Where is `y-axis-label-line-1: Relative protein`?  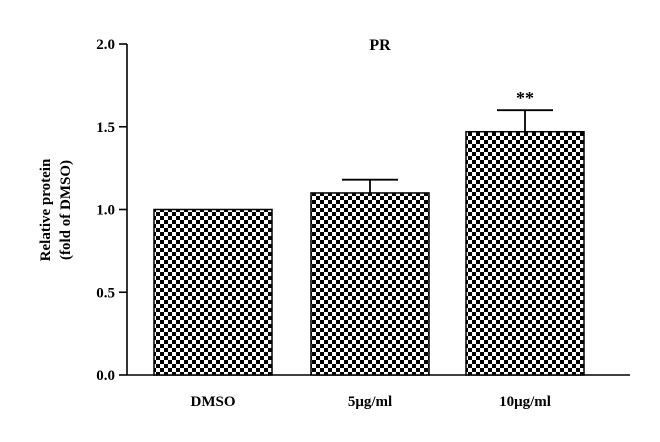 y-axis-label-line-1: Relative protein is located at coordinates (46, 209).